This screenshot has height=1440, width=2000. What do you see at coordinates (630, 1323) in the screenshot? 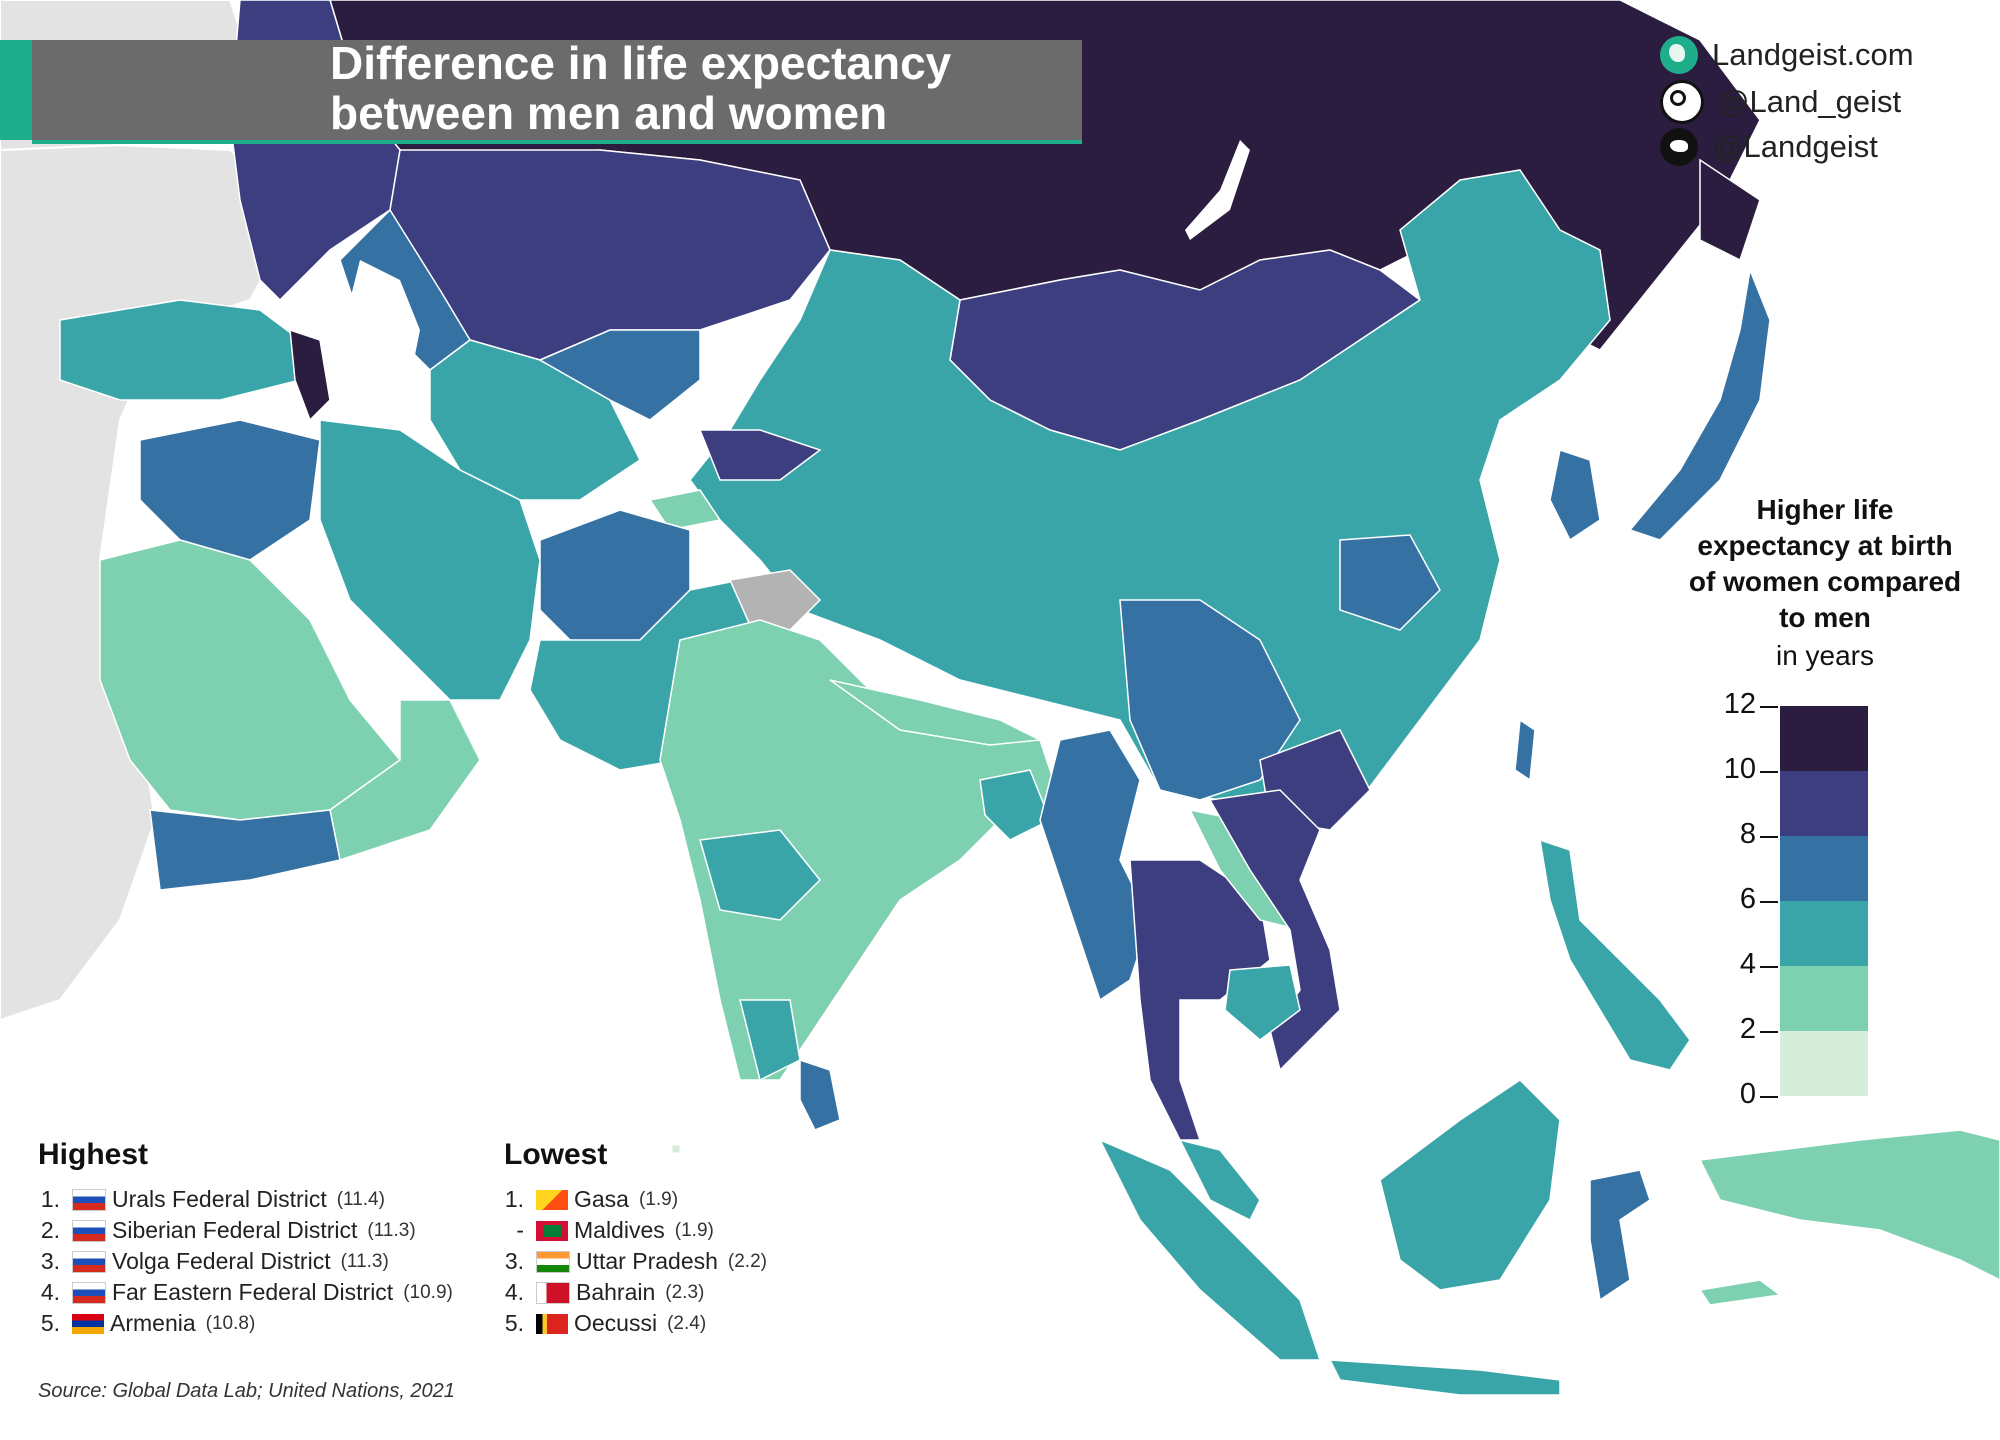
I see `list-item: 5. Oecussi (2.4)` at bounding box center [630, 1323].